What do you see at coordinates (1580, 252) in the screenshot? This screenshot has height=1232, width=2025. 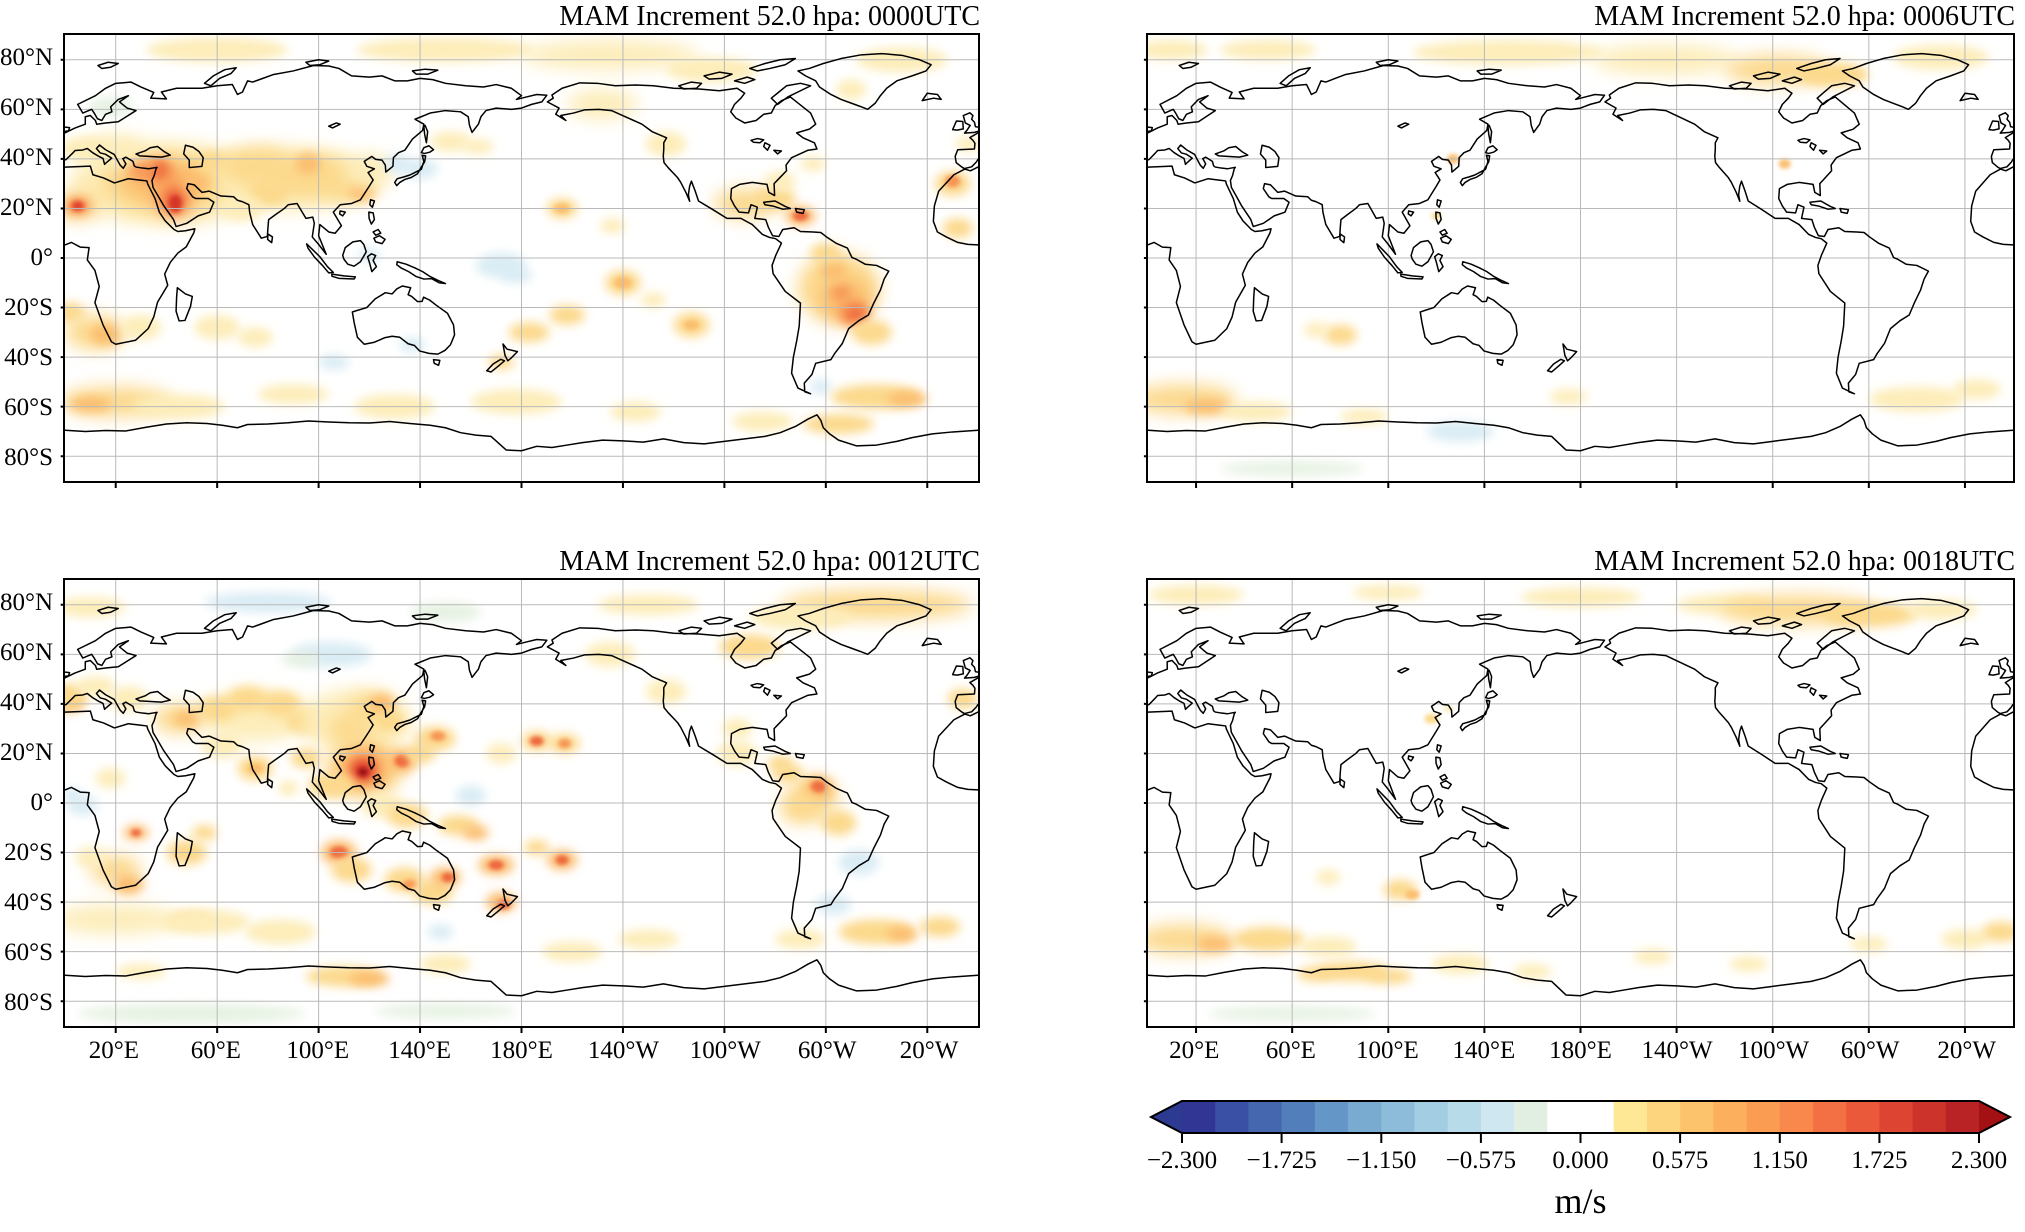 I see `world-coastlines` at bounding box center [1580, 252].